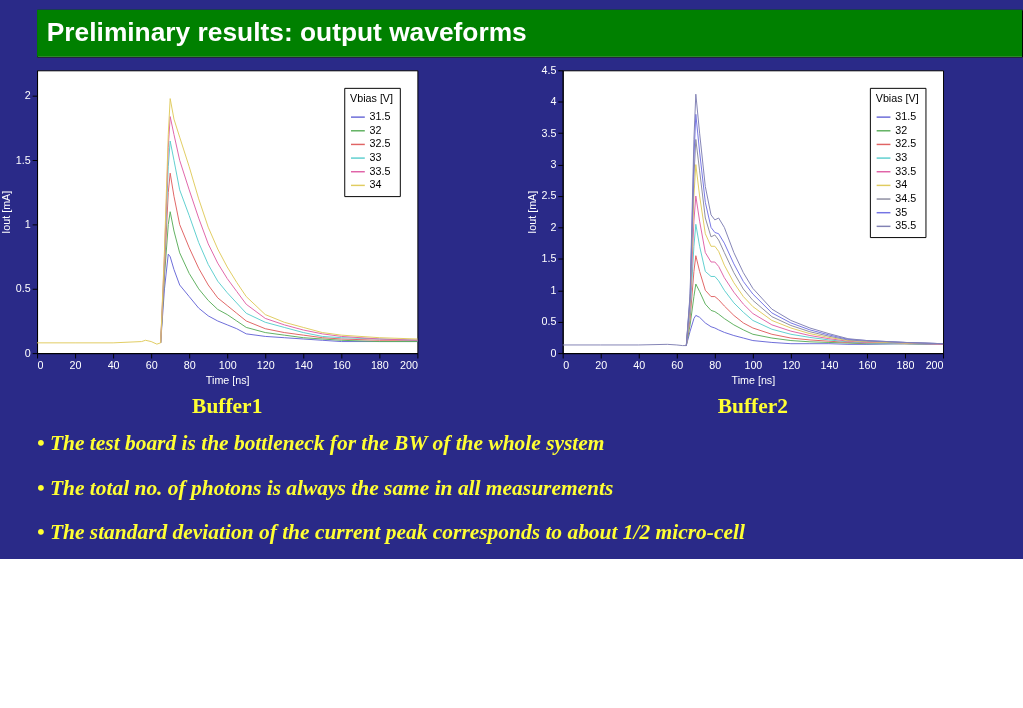 The width and height of the screenshot is (1023, 708). I want to click on legend-label: 35.5, so click(906, 225).